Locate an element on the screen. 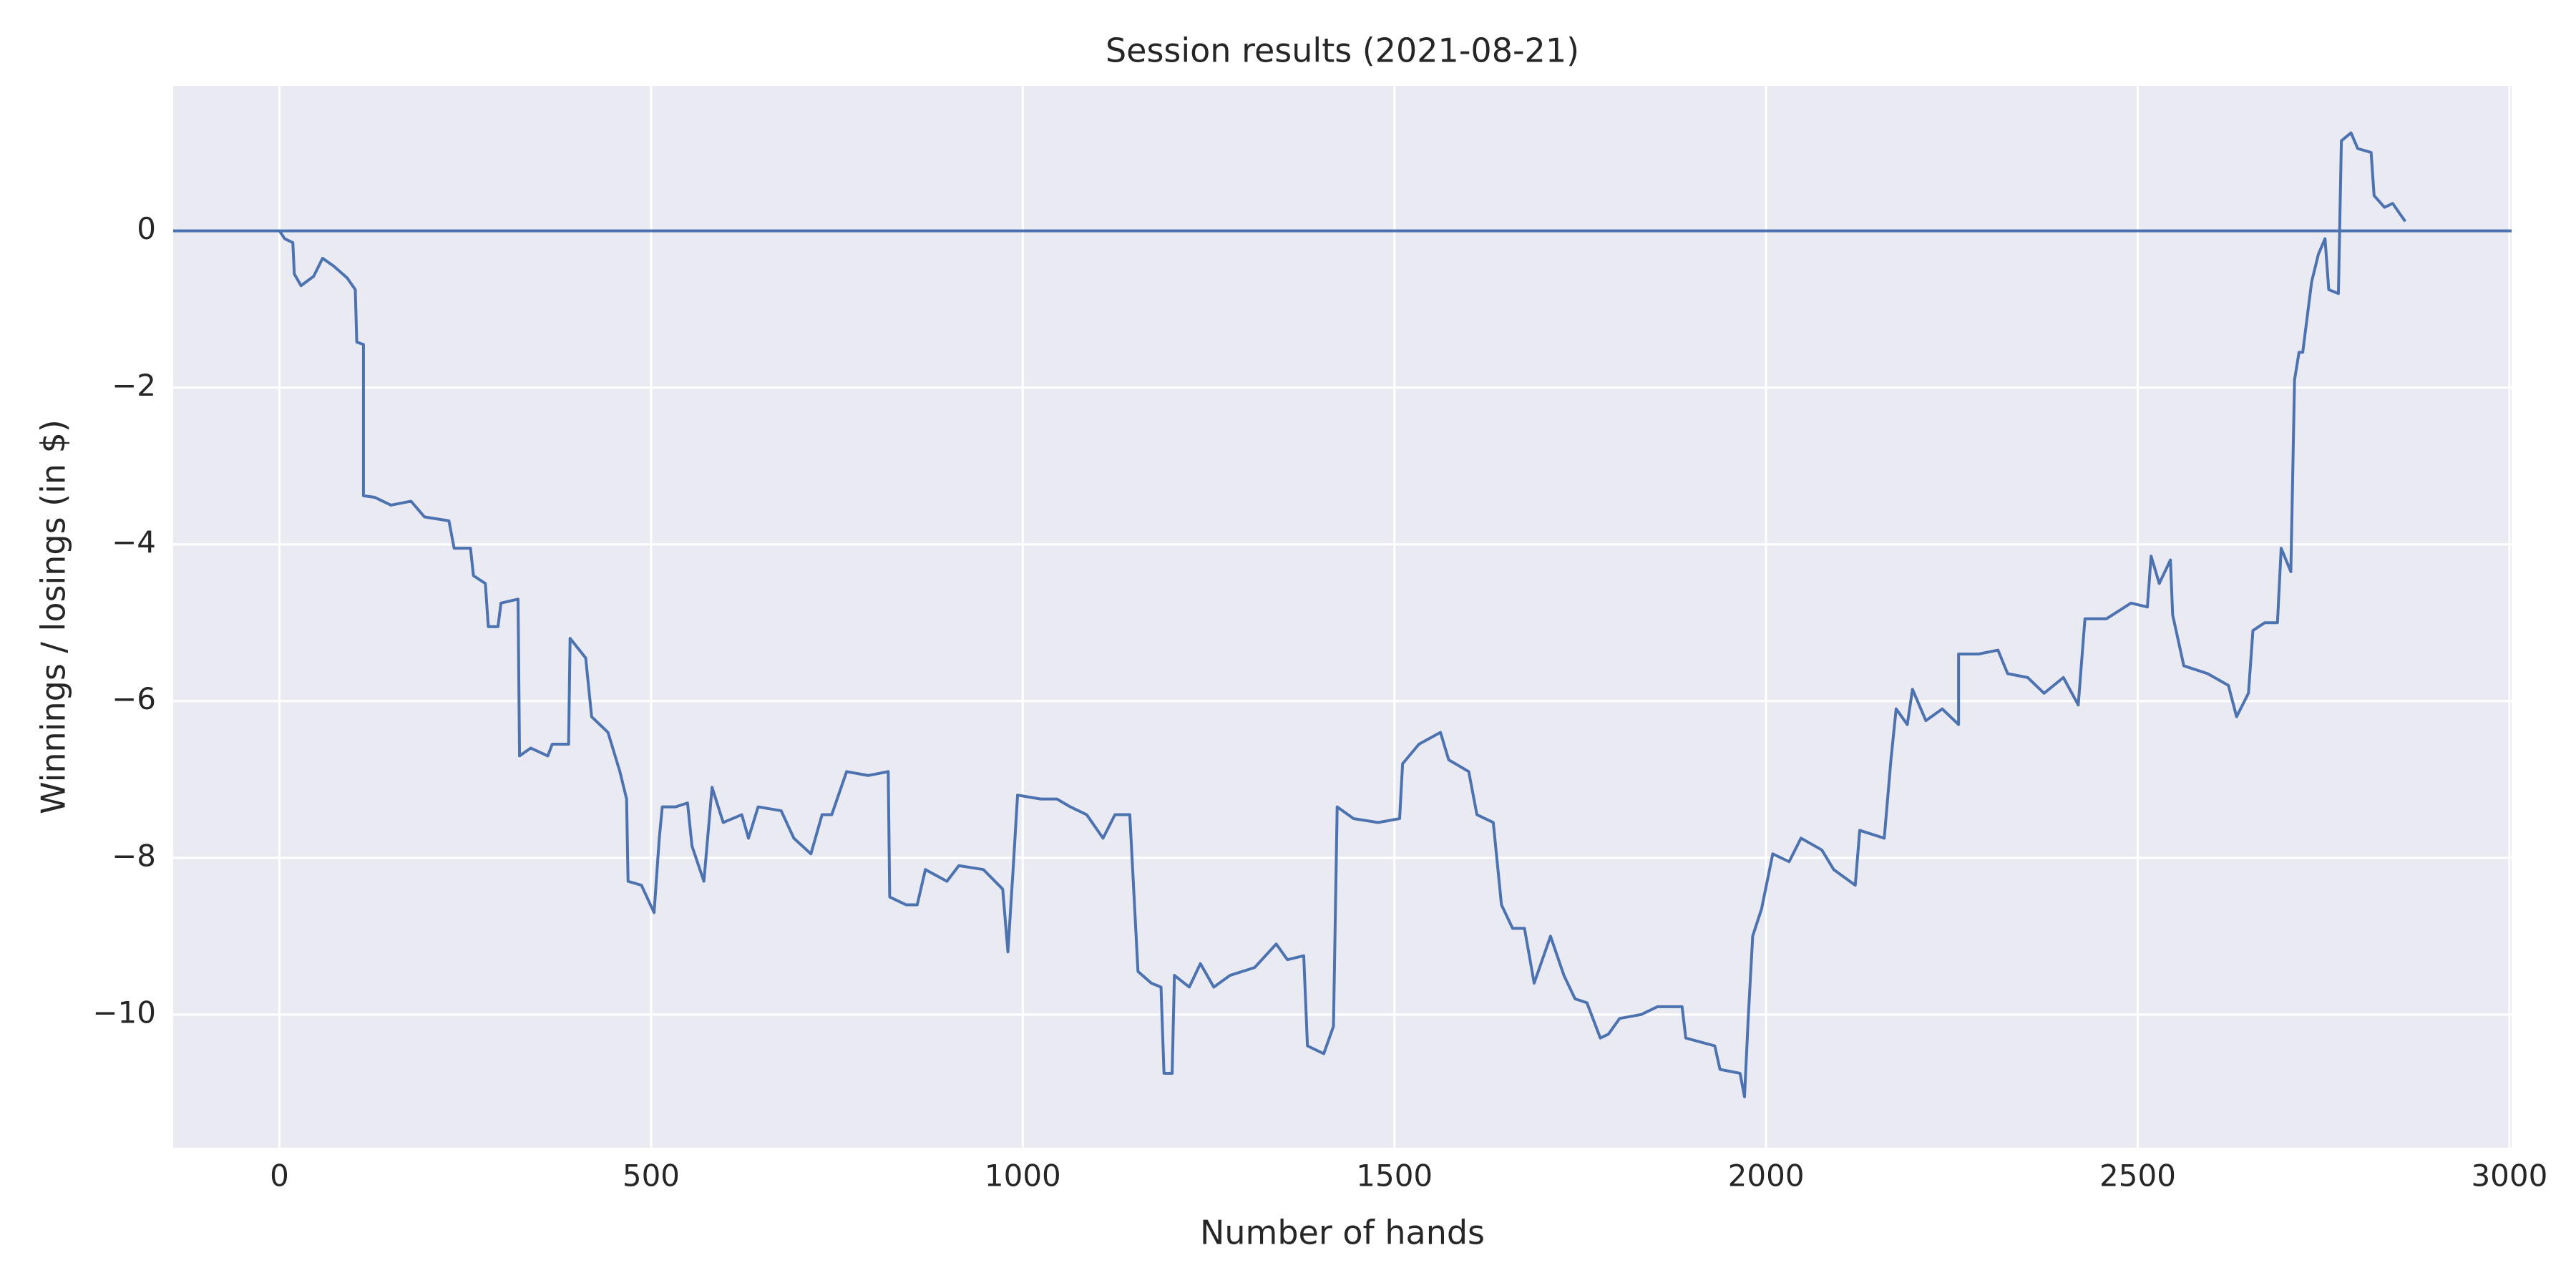  x-tick-label: 0 is located at coordinates (279, 1176).